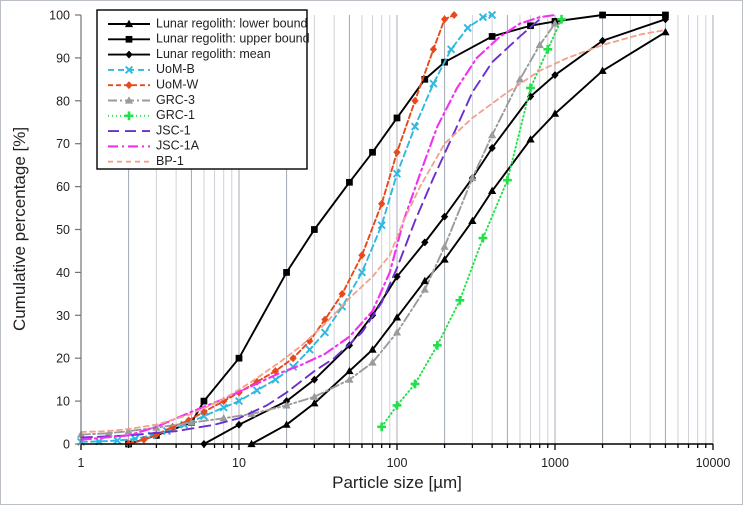 The width and height of the screenshot is (743, 505). What do you see at coordinates (63, 187) in the screenshot?
I see `y-tick-label: 60` at bounding box center [63, 187].